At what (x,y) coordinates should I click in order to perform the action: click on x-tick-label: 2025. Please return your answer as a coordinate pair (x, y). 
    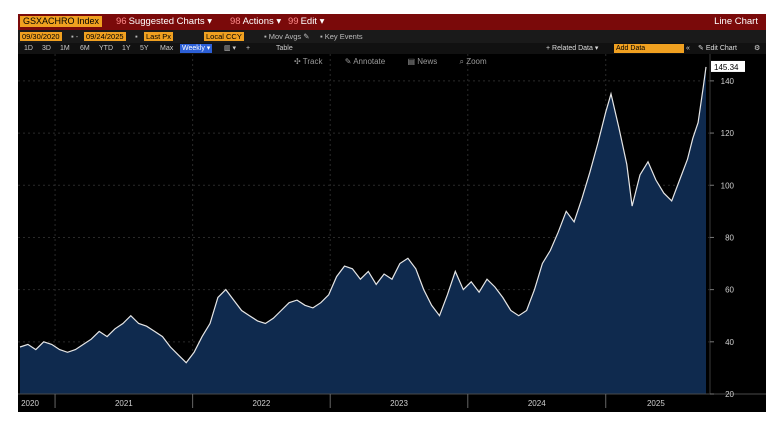
    Looking at the image, I should click on (656, 403).